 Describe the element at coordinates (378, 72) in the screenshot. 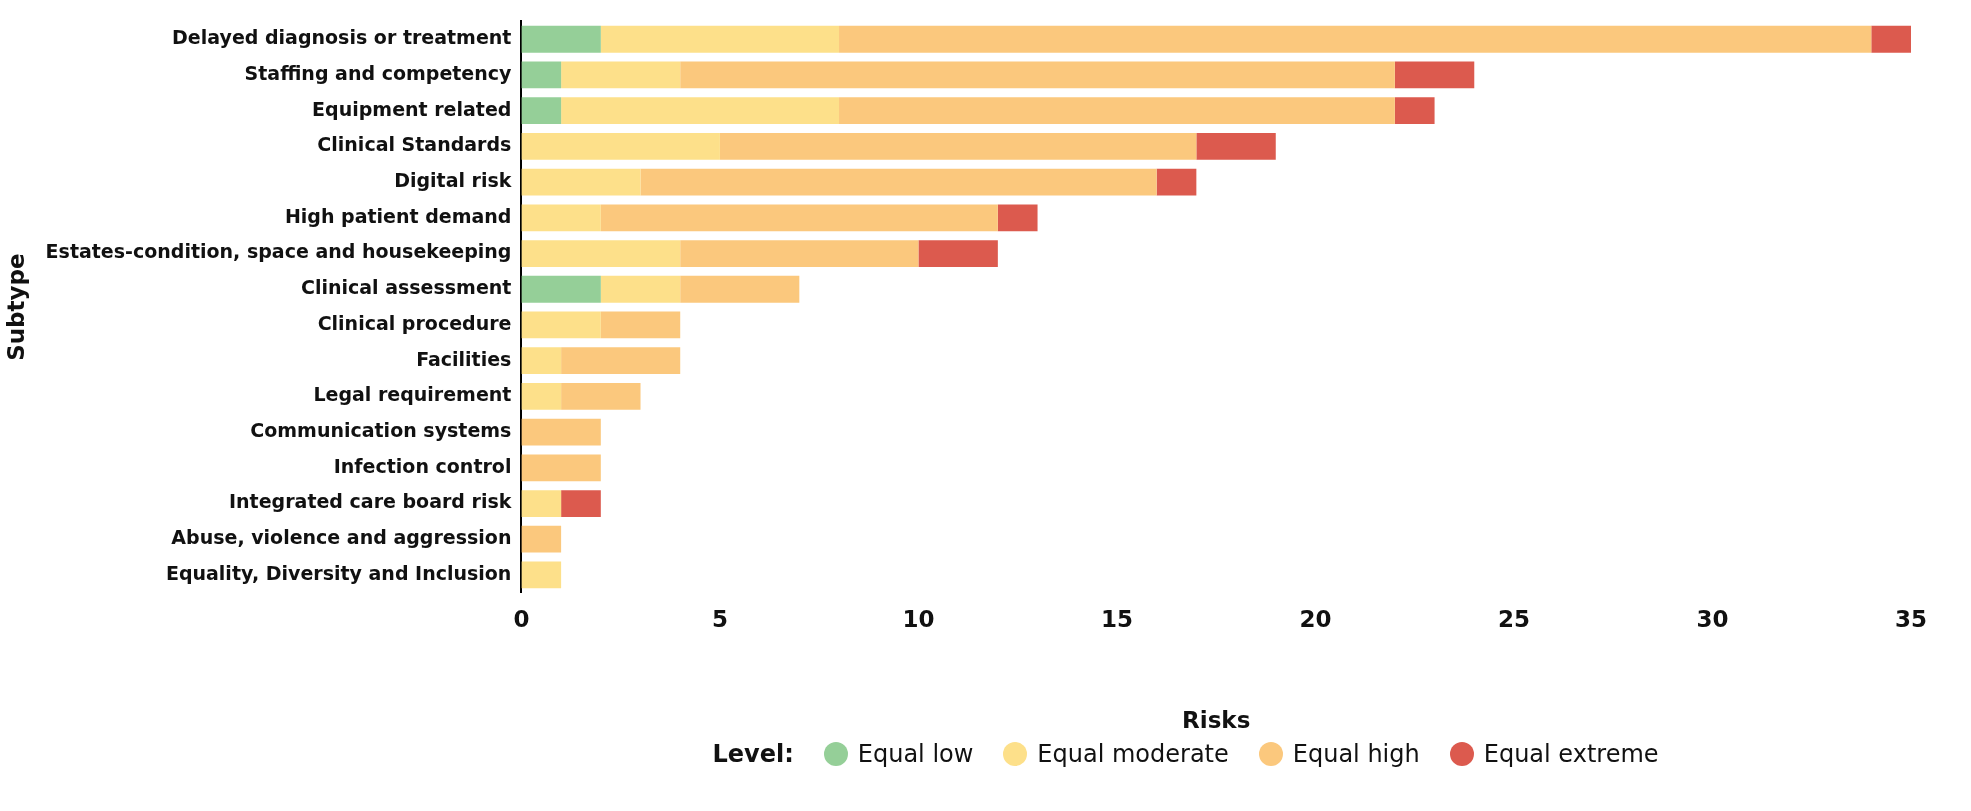

I see `y-tick-label: Staffing and competency` at that location.